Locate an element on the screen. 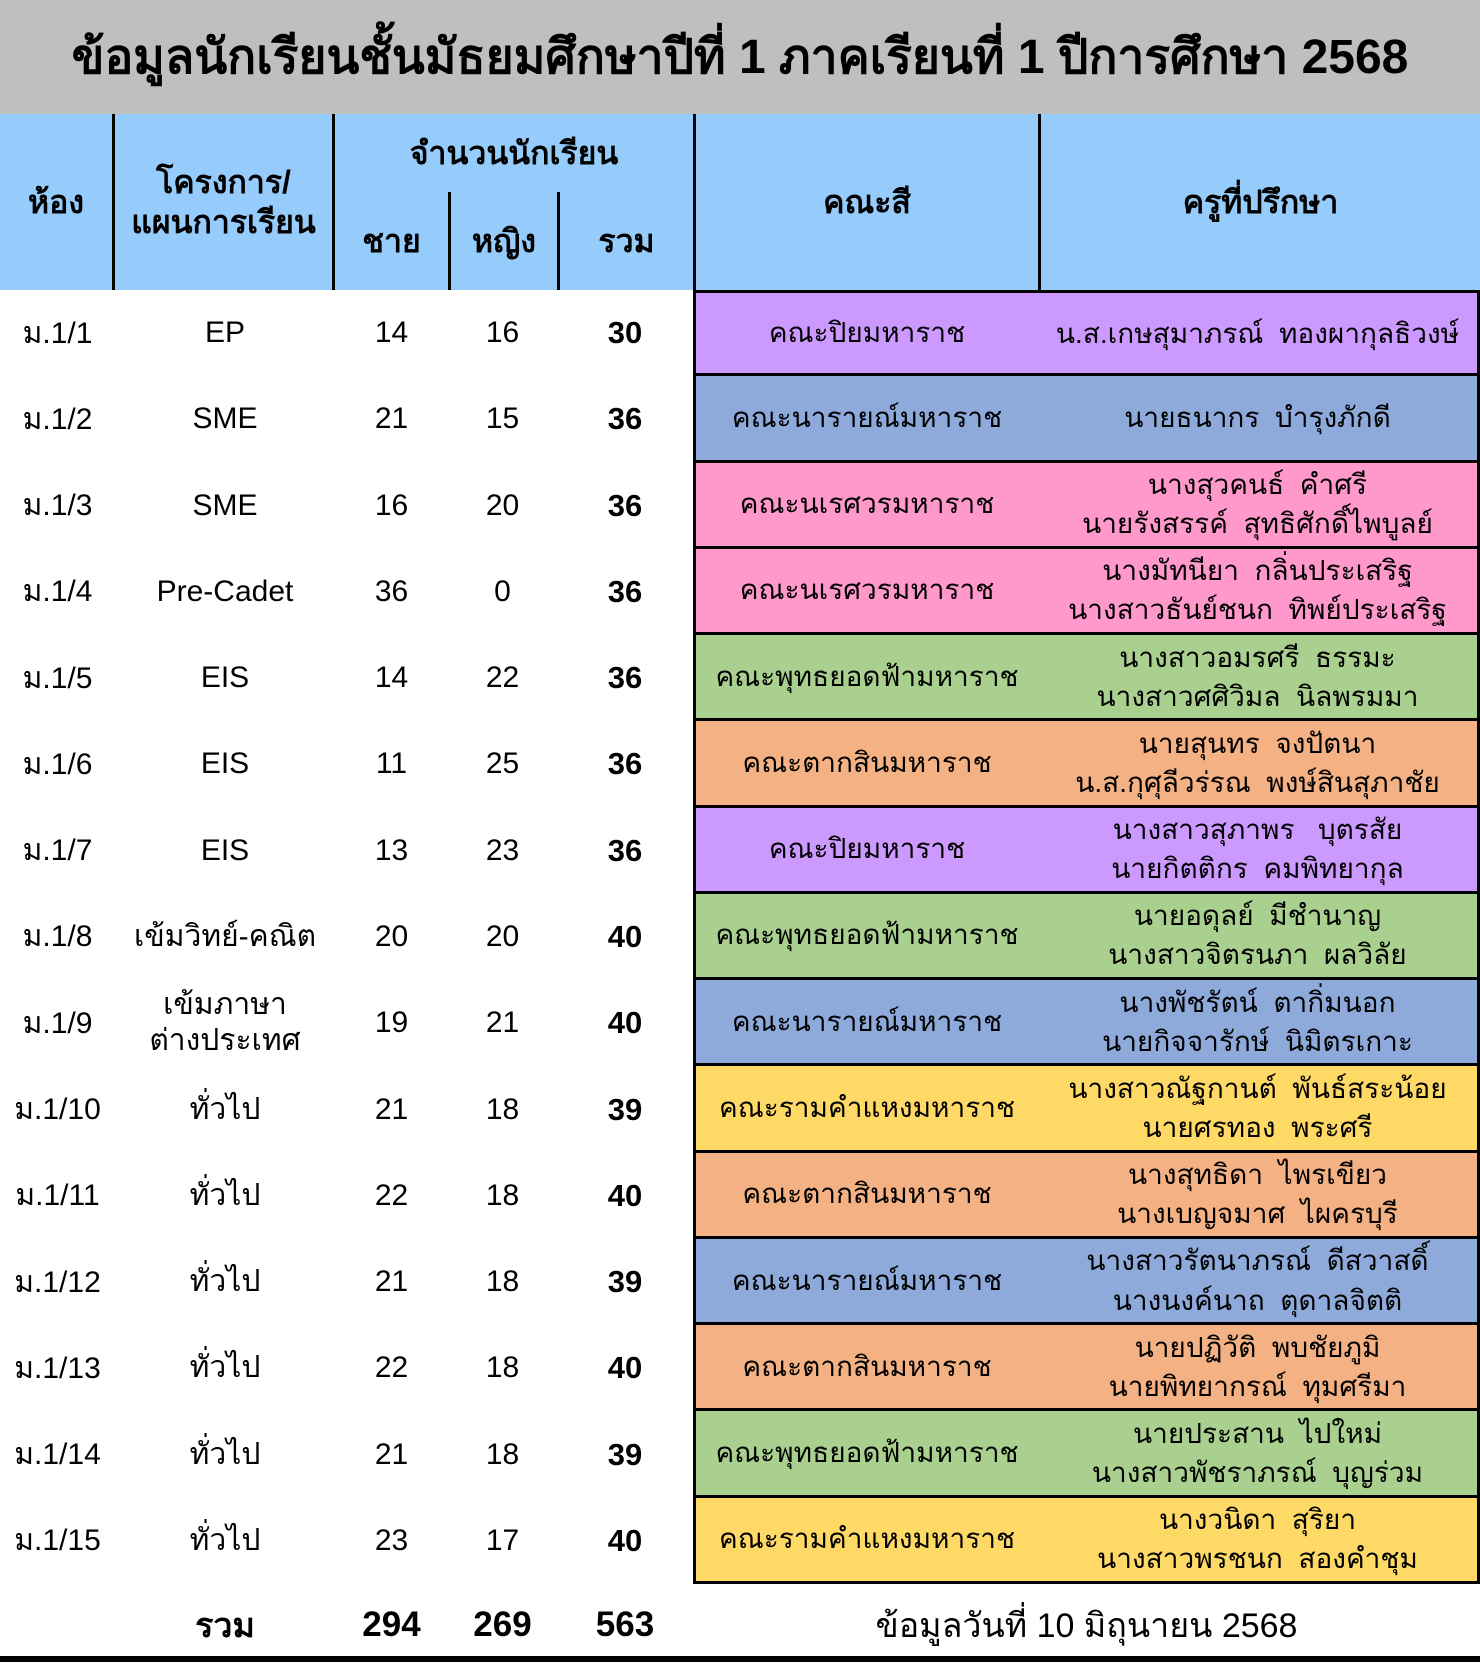 Image resolution: width=1480 pixels, height=1666 pixels. program-cell: Pre-Cadet is located at coordinates (225, 591).